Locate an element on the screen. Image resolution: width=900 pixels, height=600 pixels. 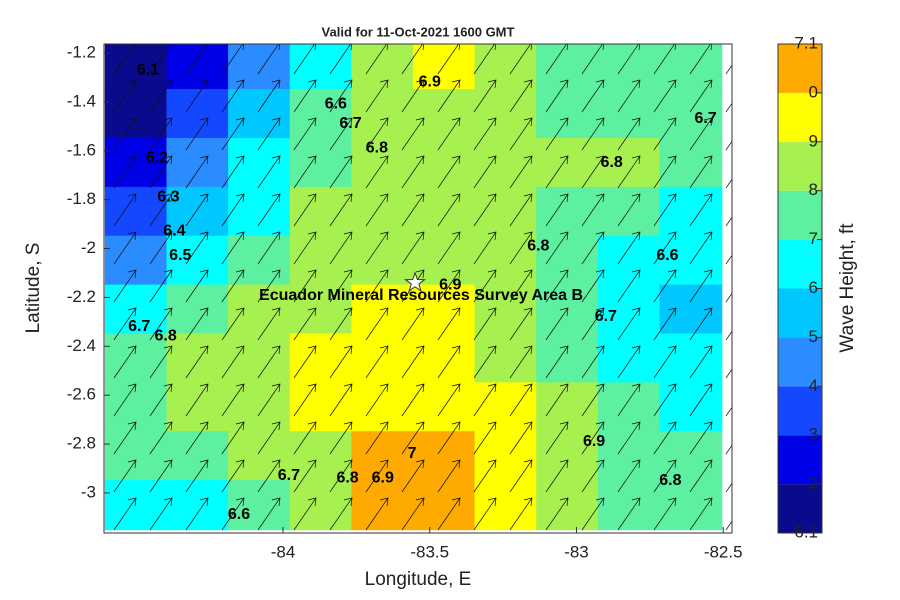
y-tick-label: -1.8 is located at coordinates (81, 198).